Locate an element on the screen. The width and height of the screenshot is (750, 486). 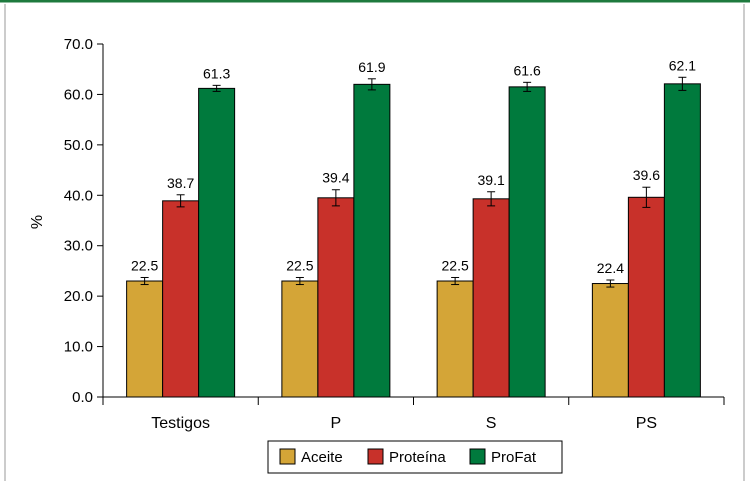
y-axis-label: % is located at coordinates (37, 222).